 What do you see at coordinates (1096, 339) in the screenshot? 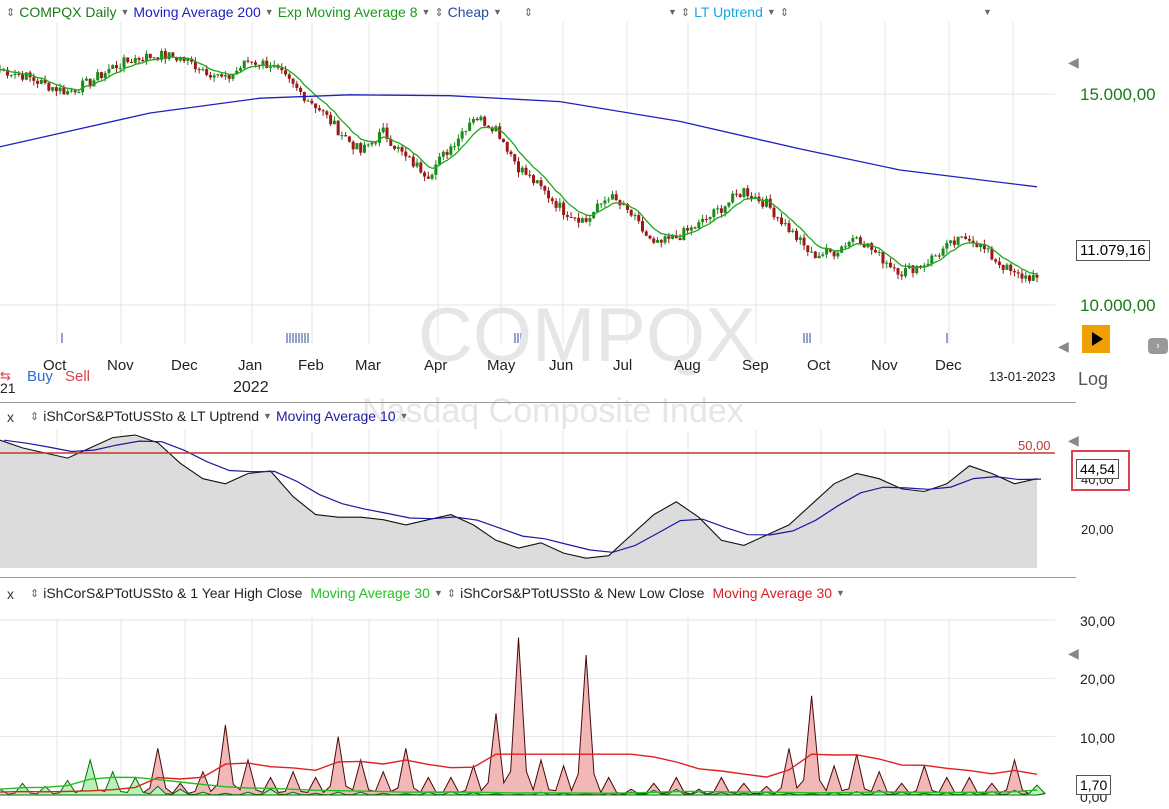
I see `play-button` at bounding box center [1096, 339].